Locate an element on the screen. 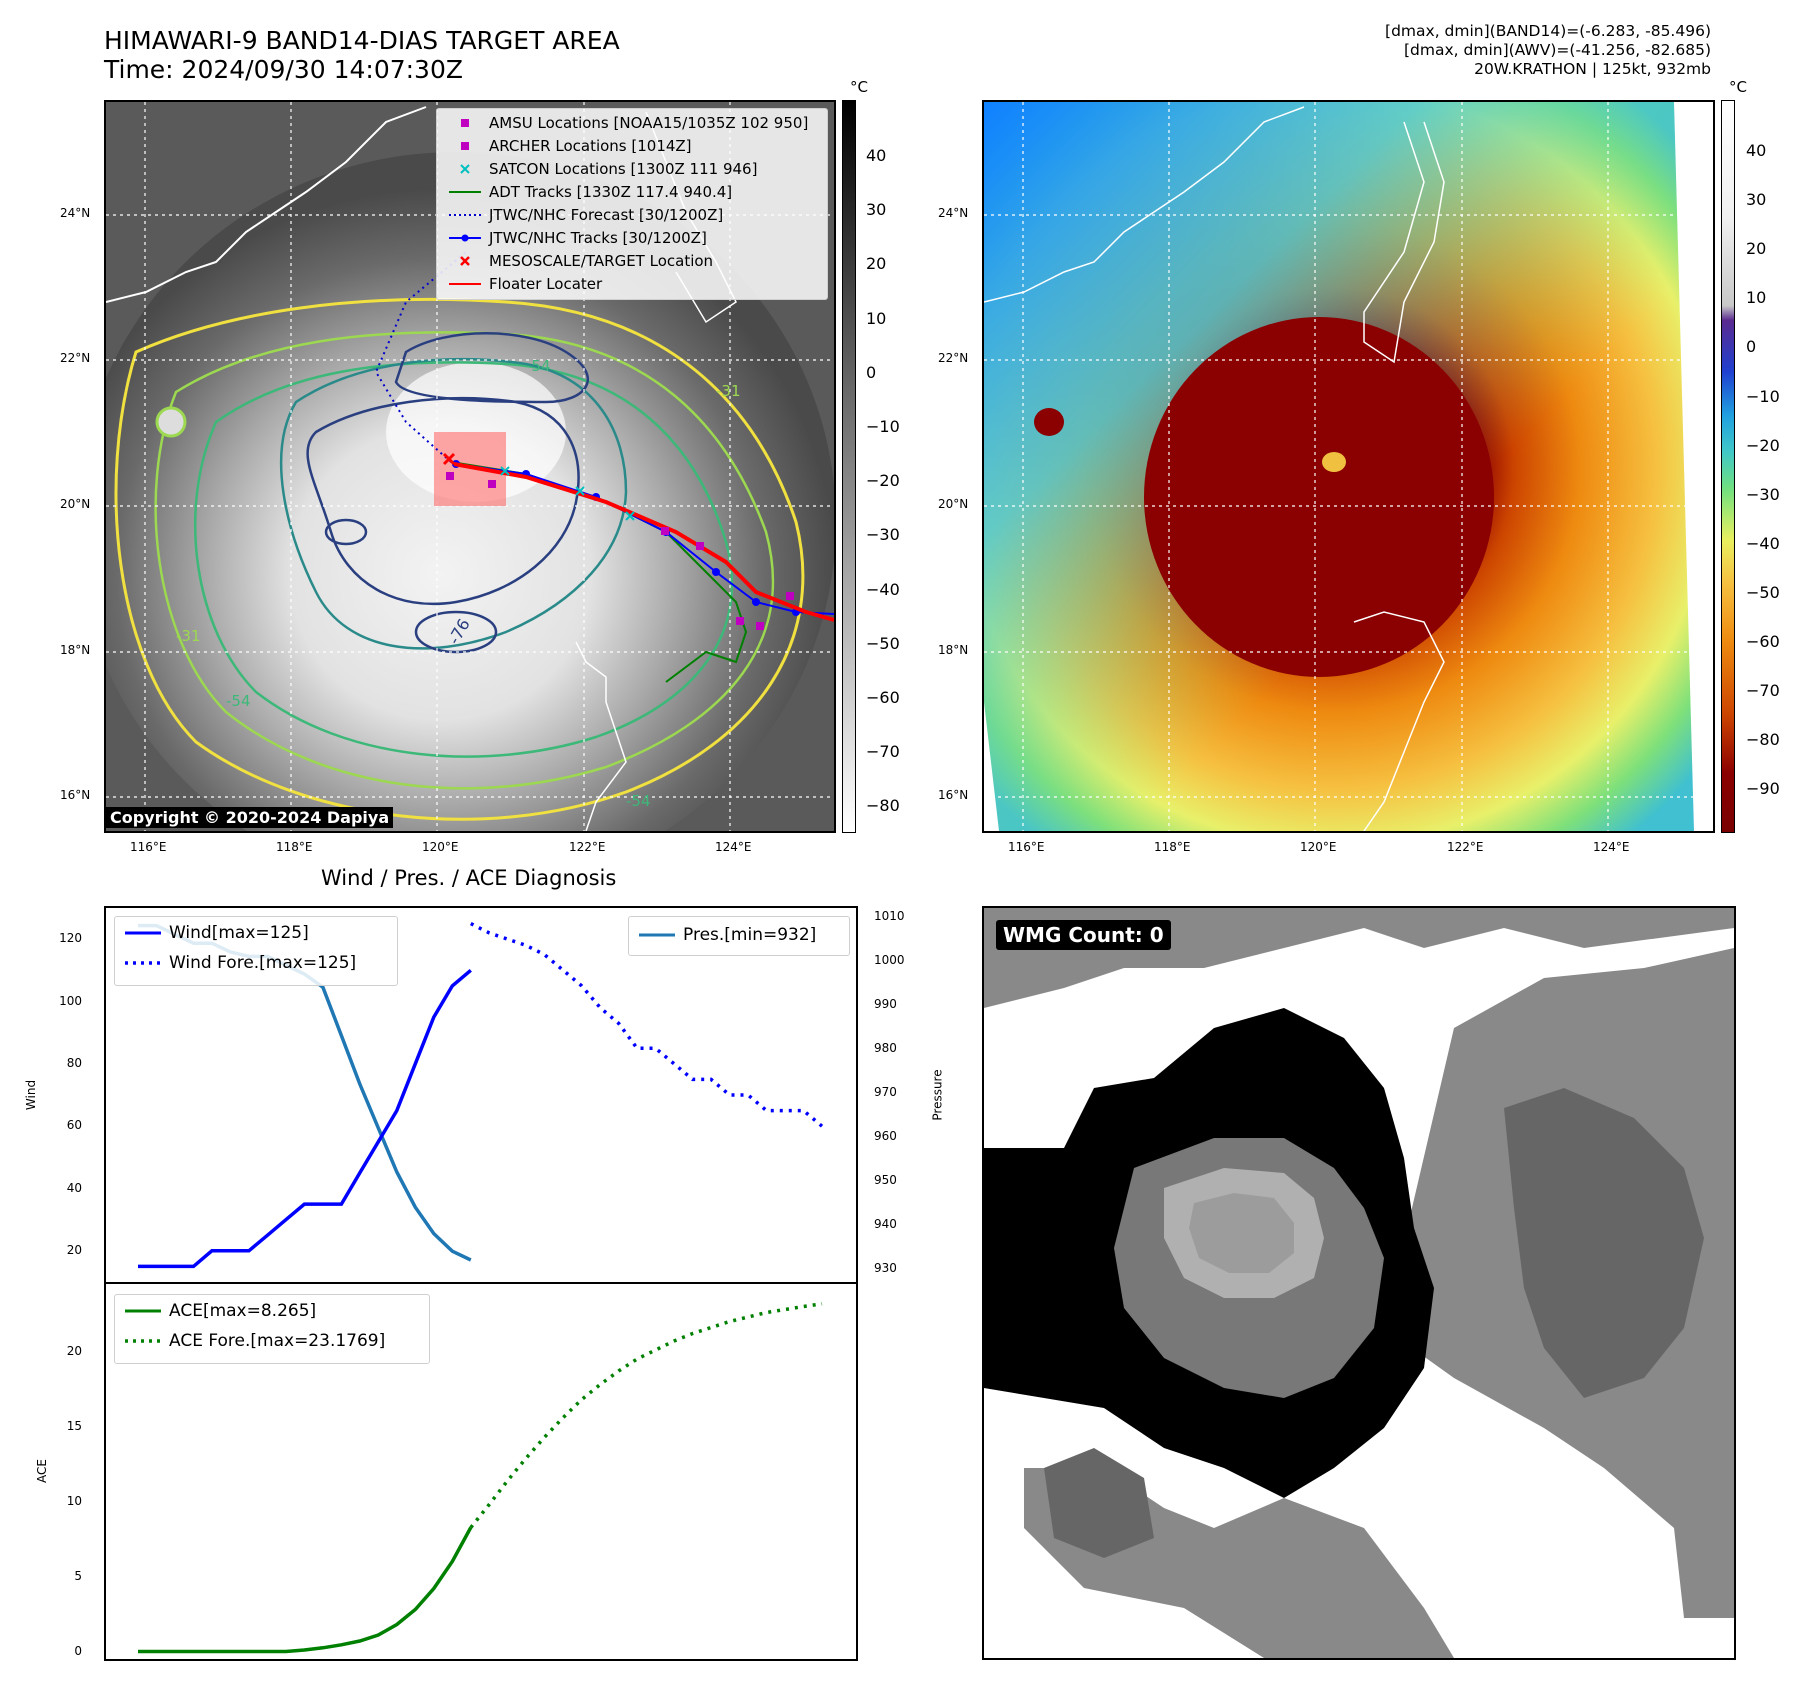  title-line-1: HIMAWARI-9 BAND14-DIAS TARGET AREA is located at coordinates (362, 40).